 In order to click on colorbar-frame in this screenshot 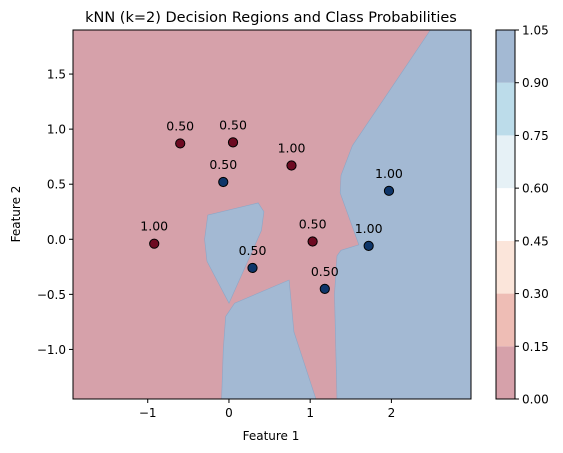, I will do `click(505, 214)`.